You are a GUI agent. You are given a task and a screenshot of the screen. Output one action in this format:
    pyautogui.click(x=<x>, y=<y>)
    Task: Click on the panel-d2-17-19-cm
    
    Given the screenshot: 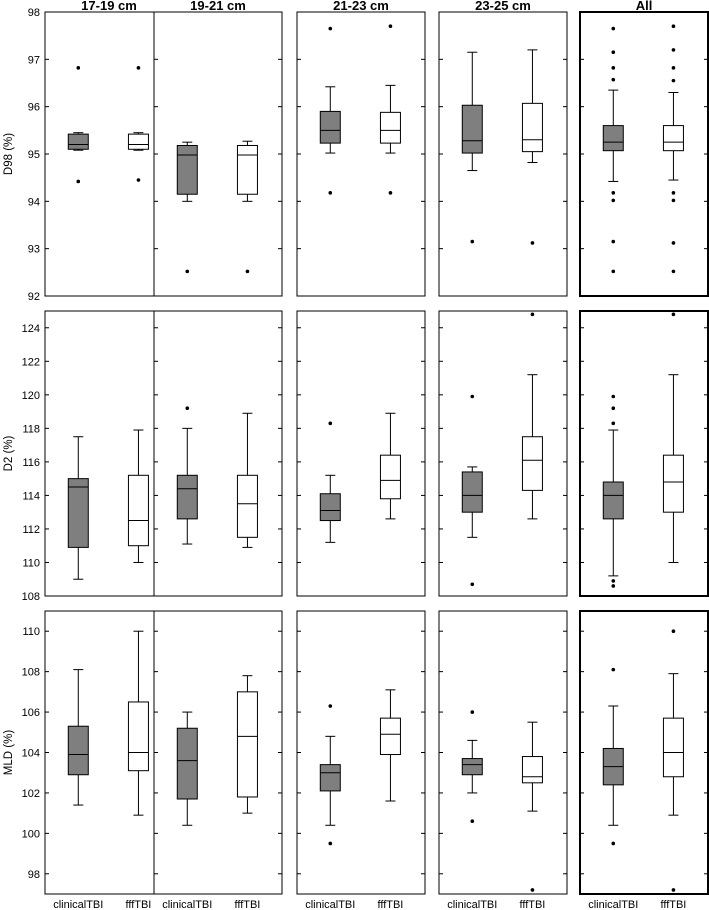 What is the action you would take?
    pyautogui.click(x=109, y=453)
    